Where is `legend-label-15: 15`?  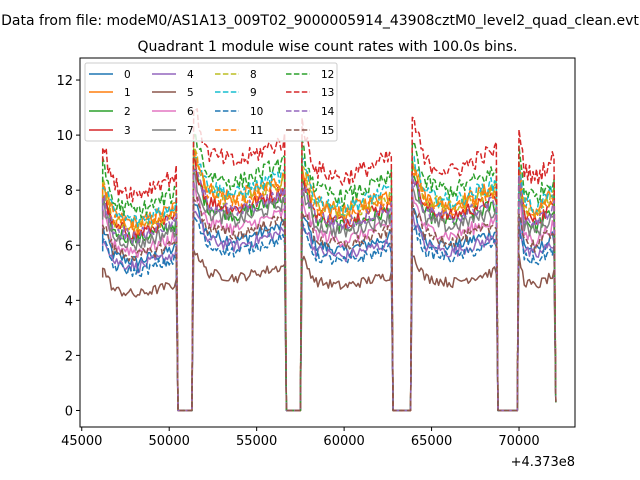 legend-label-15: 15 is located at coordinates (327, 131).